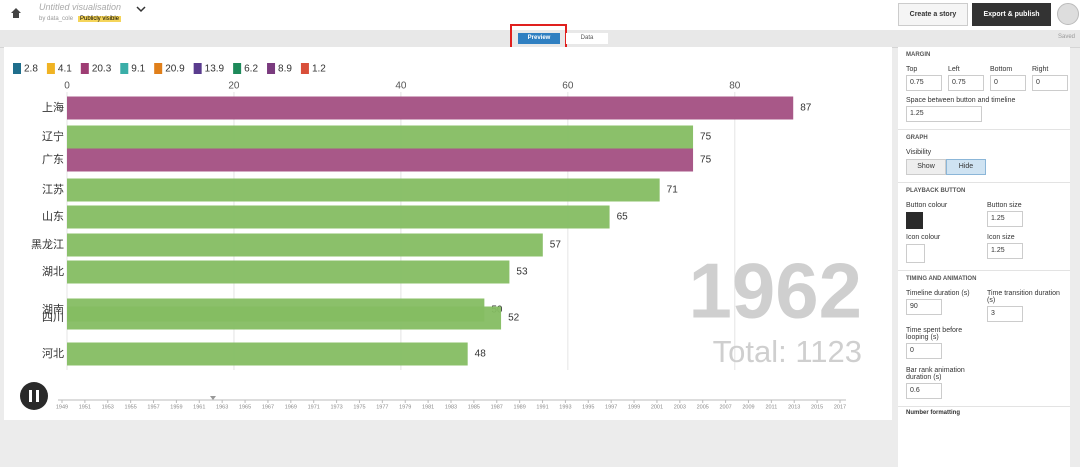 Image resolution: width=1080 pixels, height=467 pixels. Describe the element at coordinates (102, 69) in the screenshot. I see `legend-label: 20.3` at that location.